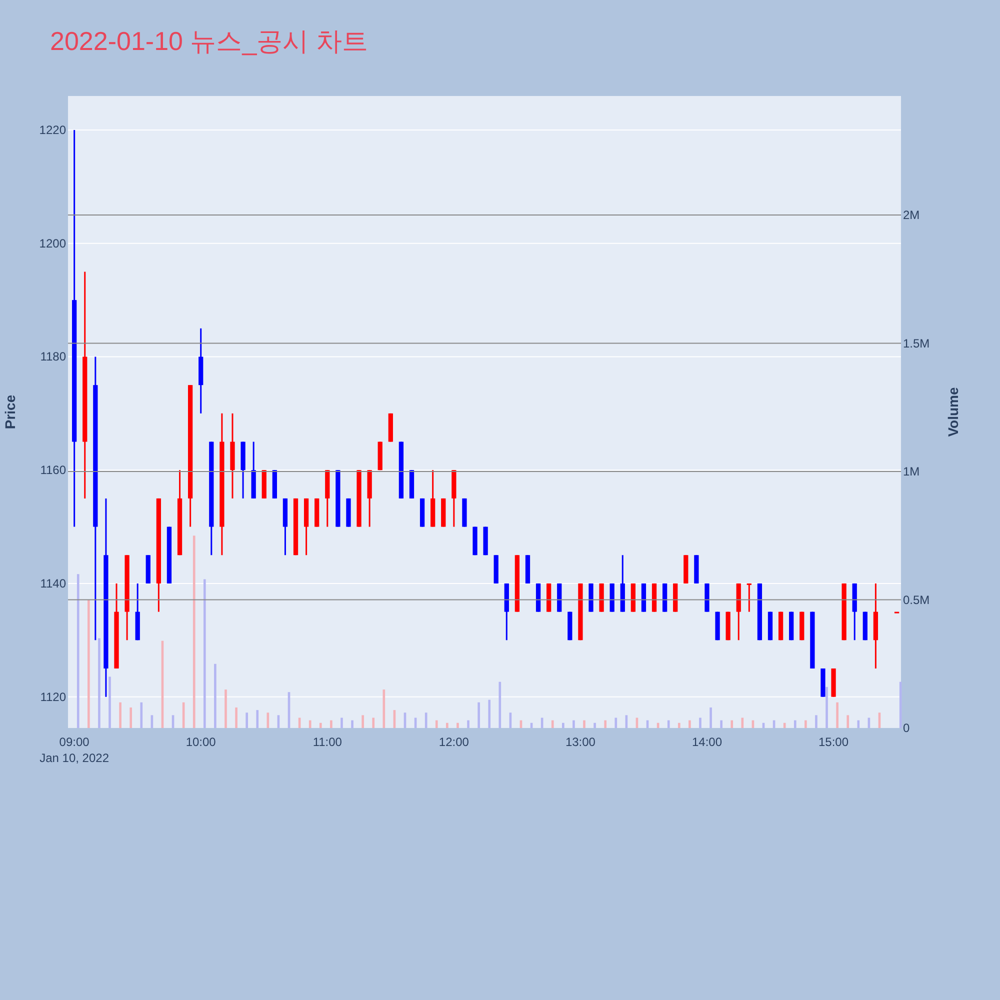  Describe the element at coordinates (75, 758) in the screenshot. I see `text: Jan 10, 2022` at that location.